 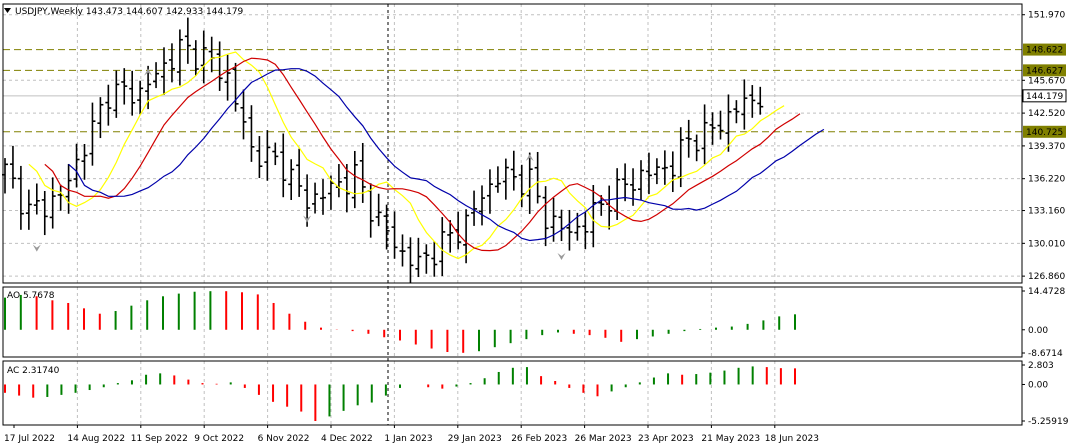 I want to click on triangle-down-icon, so click(x=7, y=10).